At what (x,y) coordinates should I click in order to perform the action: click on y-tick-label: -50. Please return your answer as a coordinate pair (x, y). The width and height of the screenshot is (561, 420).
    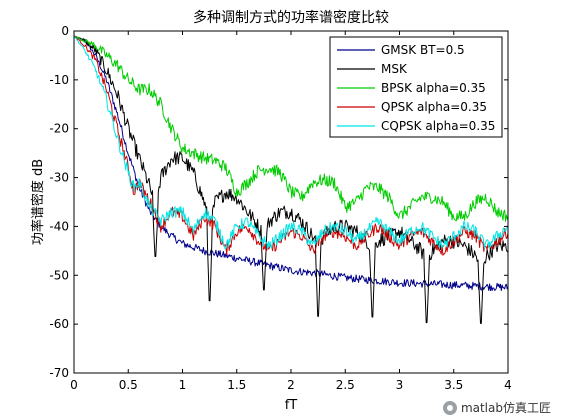
    Looking at the image, I should click on (59, 275).